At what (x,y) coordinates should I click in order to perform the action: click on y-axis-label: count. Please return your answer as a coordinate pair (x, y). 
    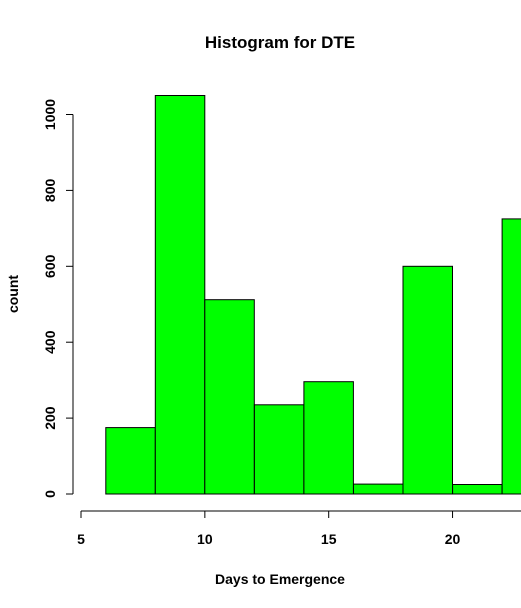
    Looking at the image, I should click on (13, 294).